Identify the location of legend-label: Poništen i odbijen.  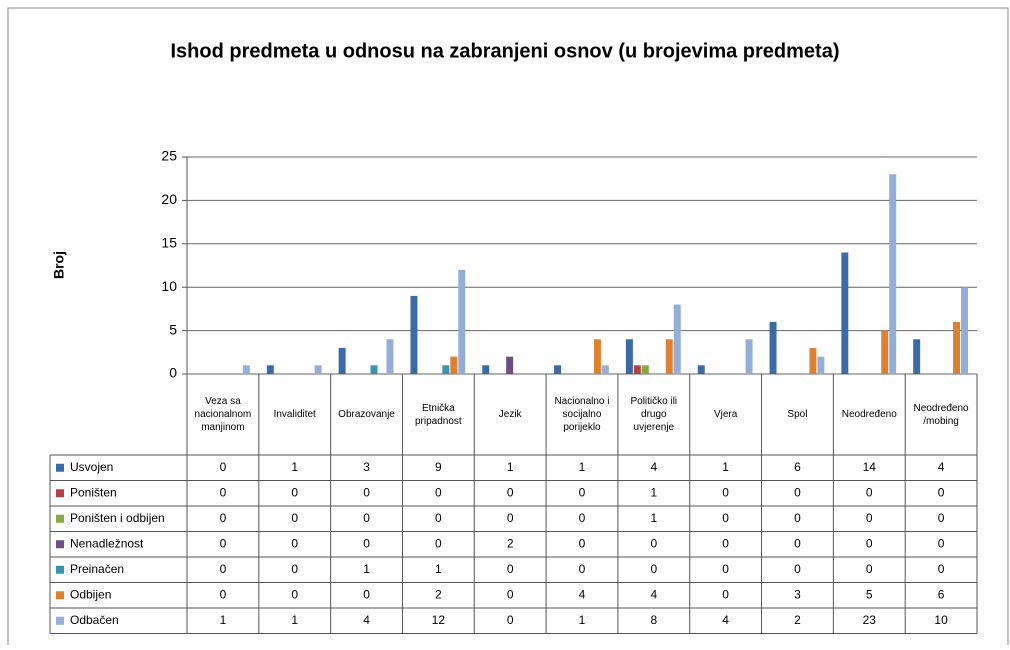
(117, 518).